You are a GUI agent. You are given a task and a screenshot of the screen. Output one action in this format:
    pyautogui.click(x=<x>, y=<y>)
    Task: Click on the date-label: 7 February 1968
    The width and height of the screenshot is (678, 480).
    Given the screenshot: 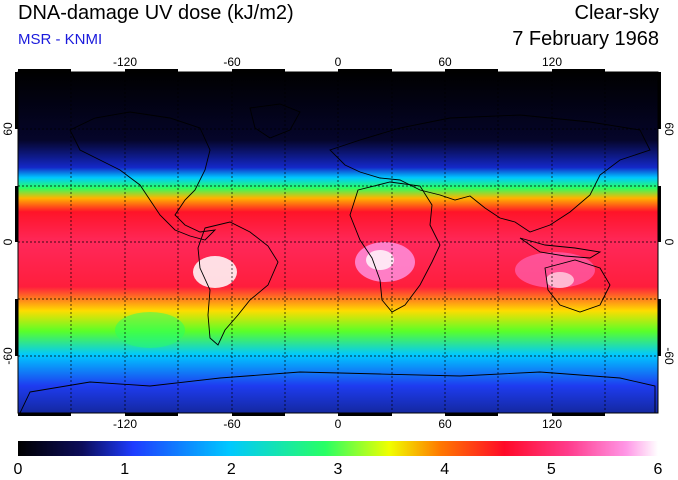 What is the action you would take?
    pyautogui.click(x=585, y=39)
    